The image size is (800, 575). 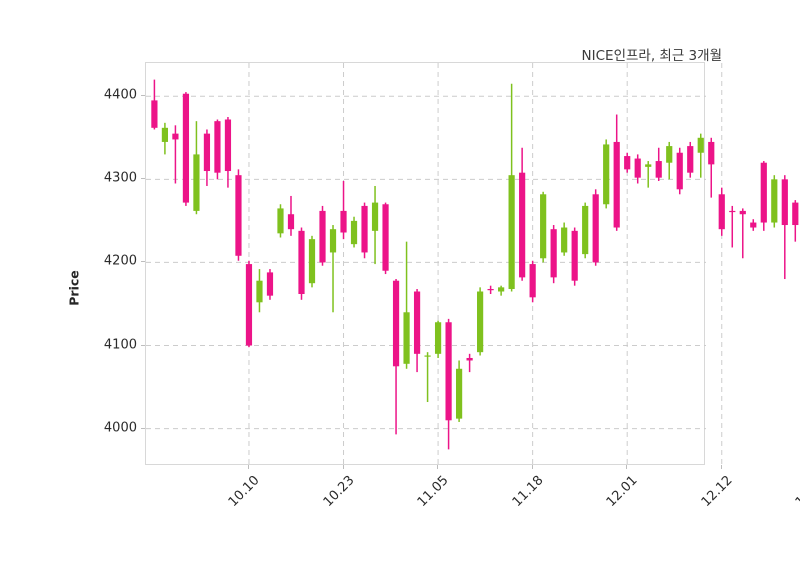 What do you see at coordinates (120, 95) in the screenshot?
I see `y-tick-label: 4400` at bounding box center [120, 95].